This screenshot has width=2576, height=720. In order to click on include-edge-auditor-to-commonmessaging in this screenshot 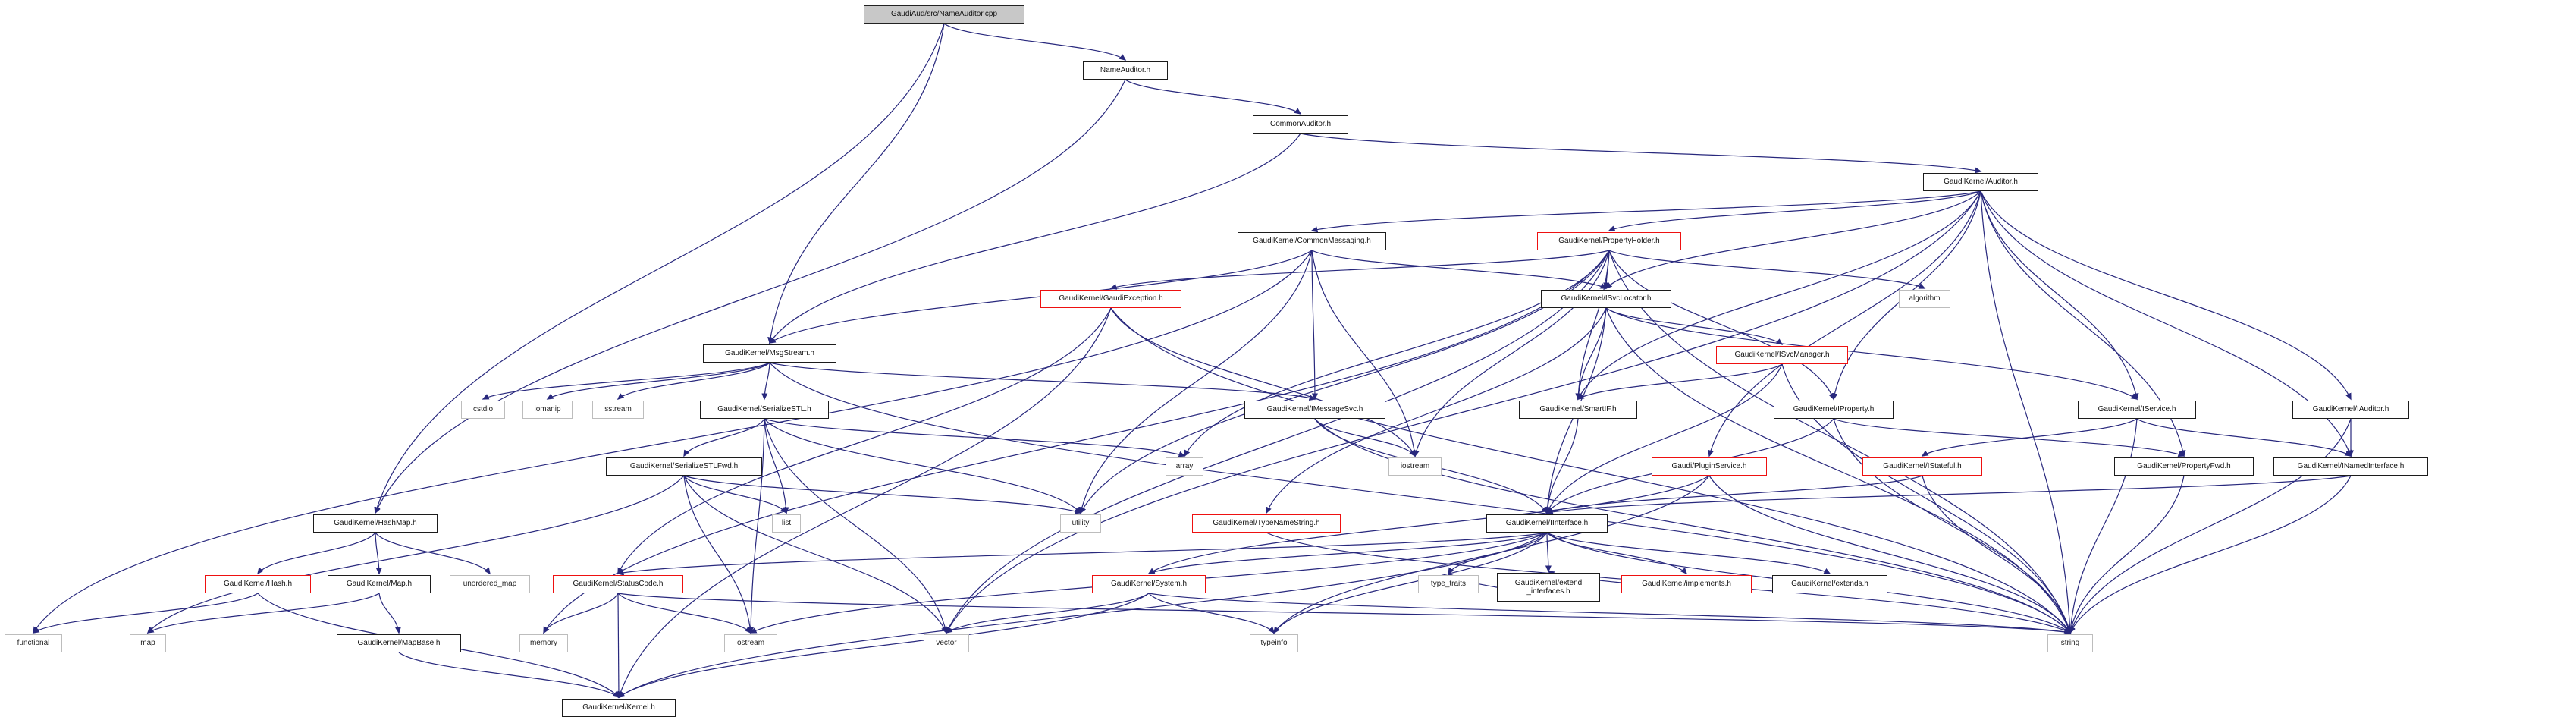, I will do `click(1645, 211)`.